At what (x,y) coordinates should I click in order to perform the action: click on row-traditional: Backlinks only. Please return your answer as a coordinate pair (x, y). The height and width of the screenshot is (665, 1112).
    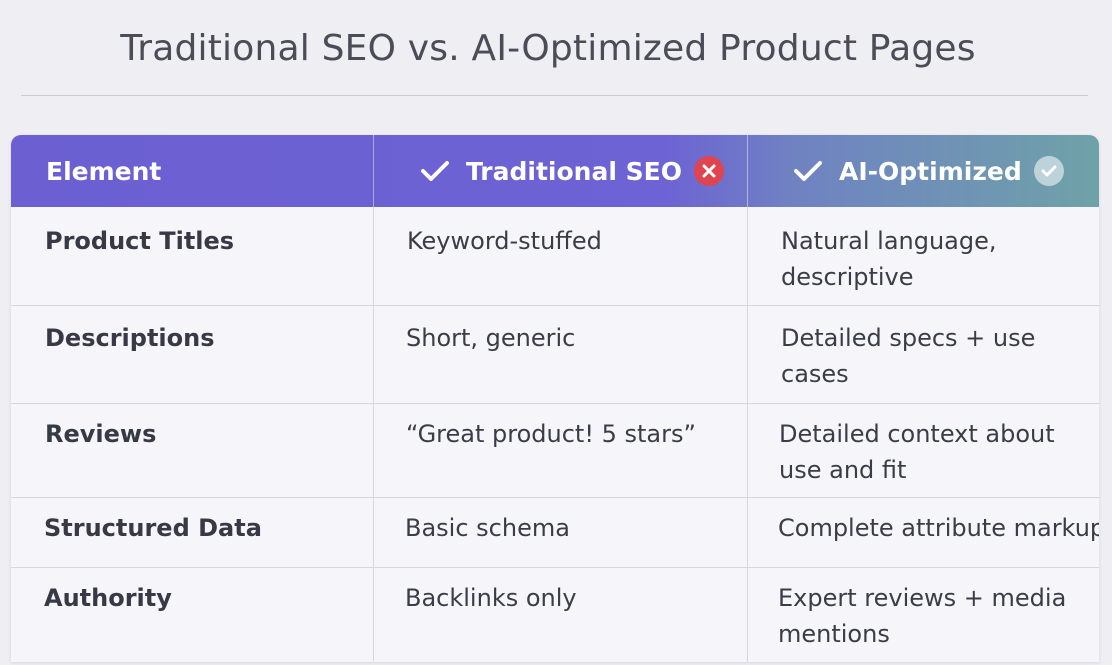
    Looking at the image, I should click on (491, 598).